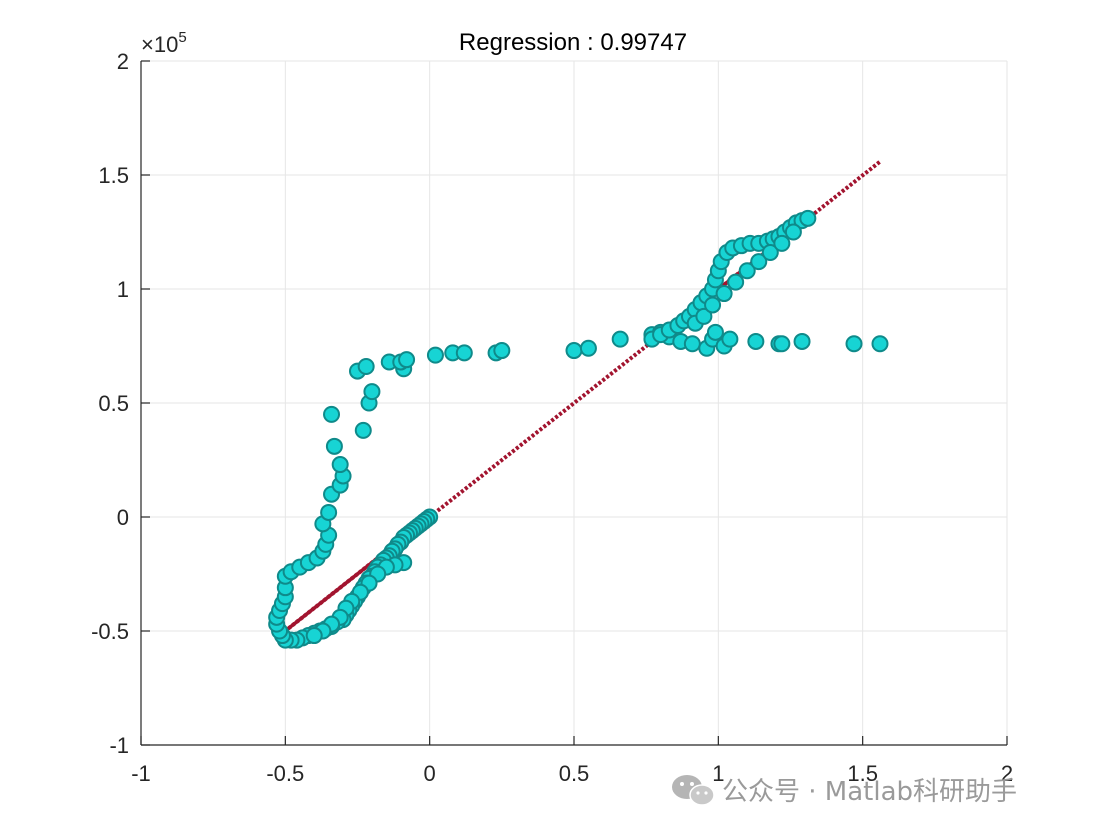  Describe the element at coordinates (718, 773) in the screenshot. I see `x-tick-label: 1` at that location.